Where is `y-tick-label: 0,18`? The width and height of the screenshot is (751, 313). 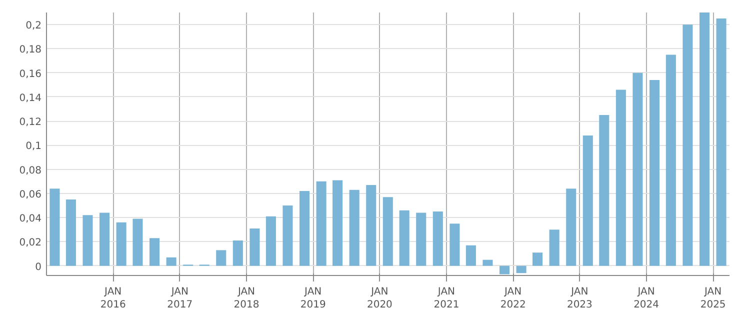
y-tick-label: 0,18 is located at coordinates (30, 50).